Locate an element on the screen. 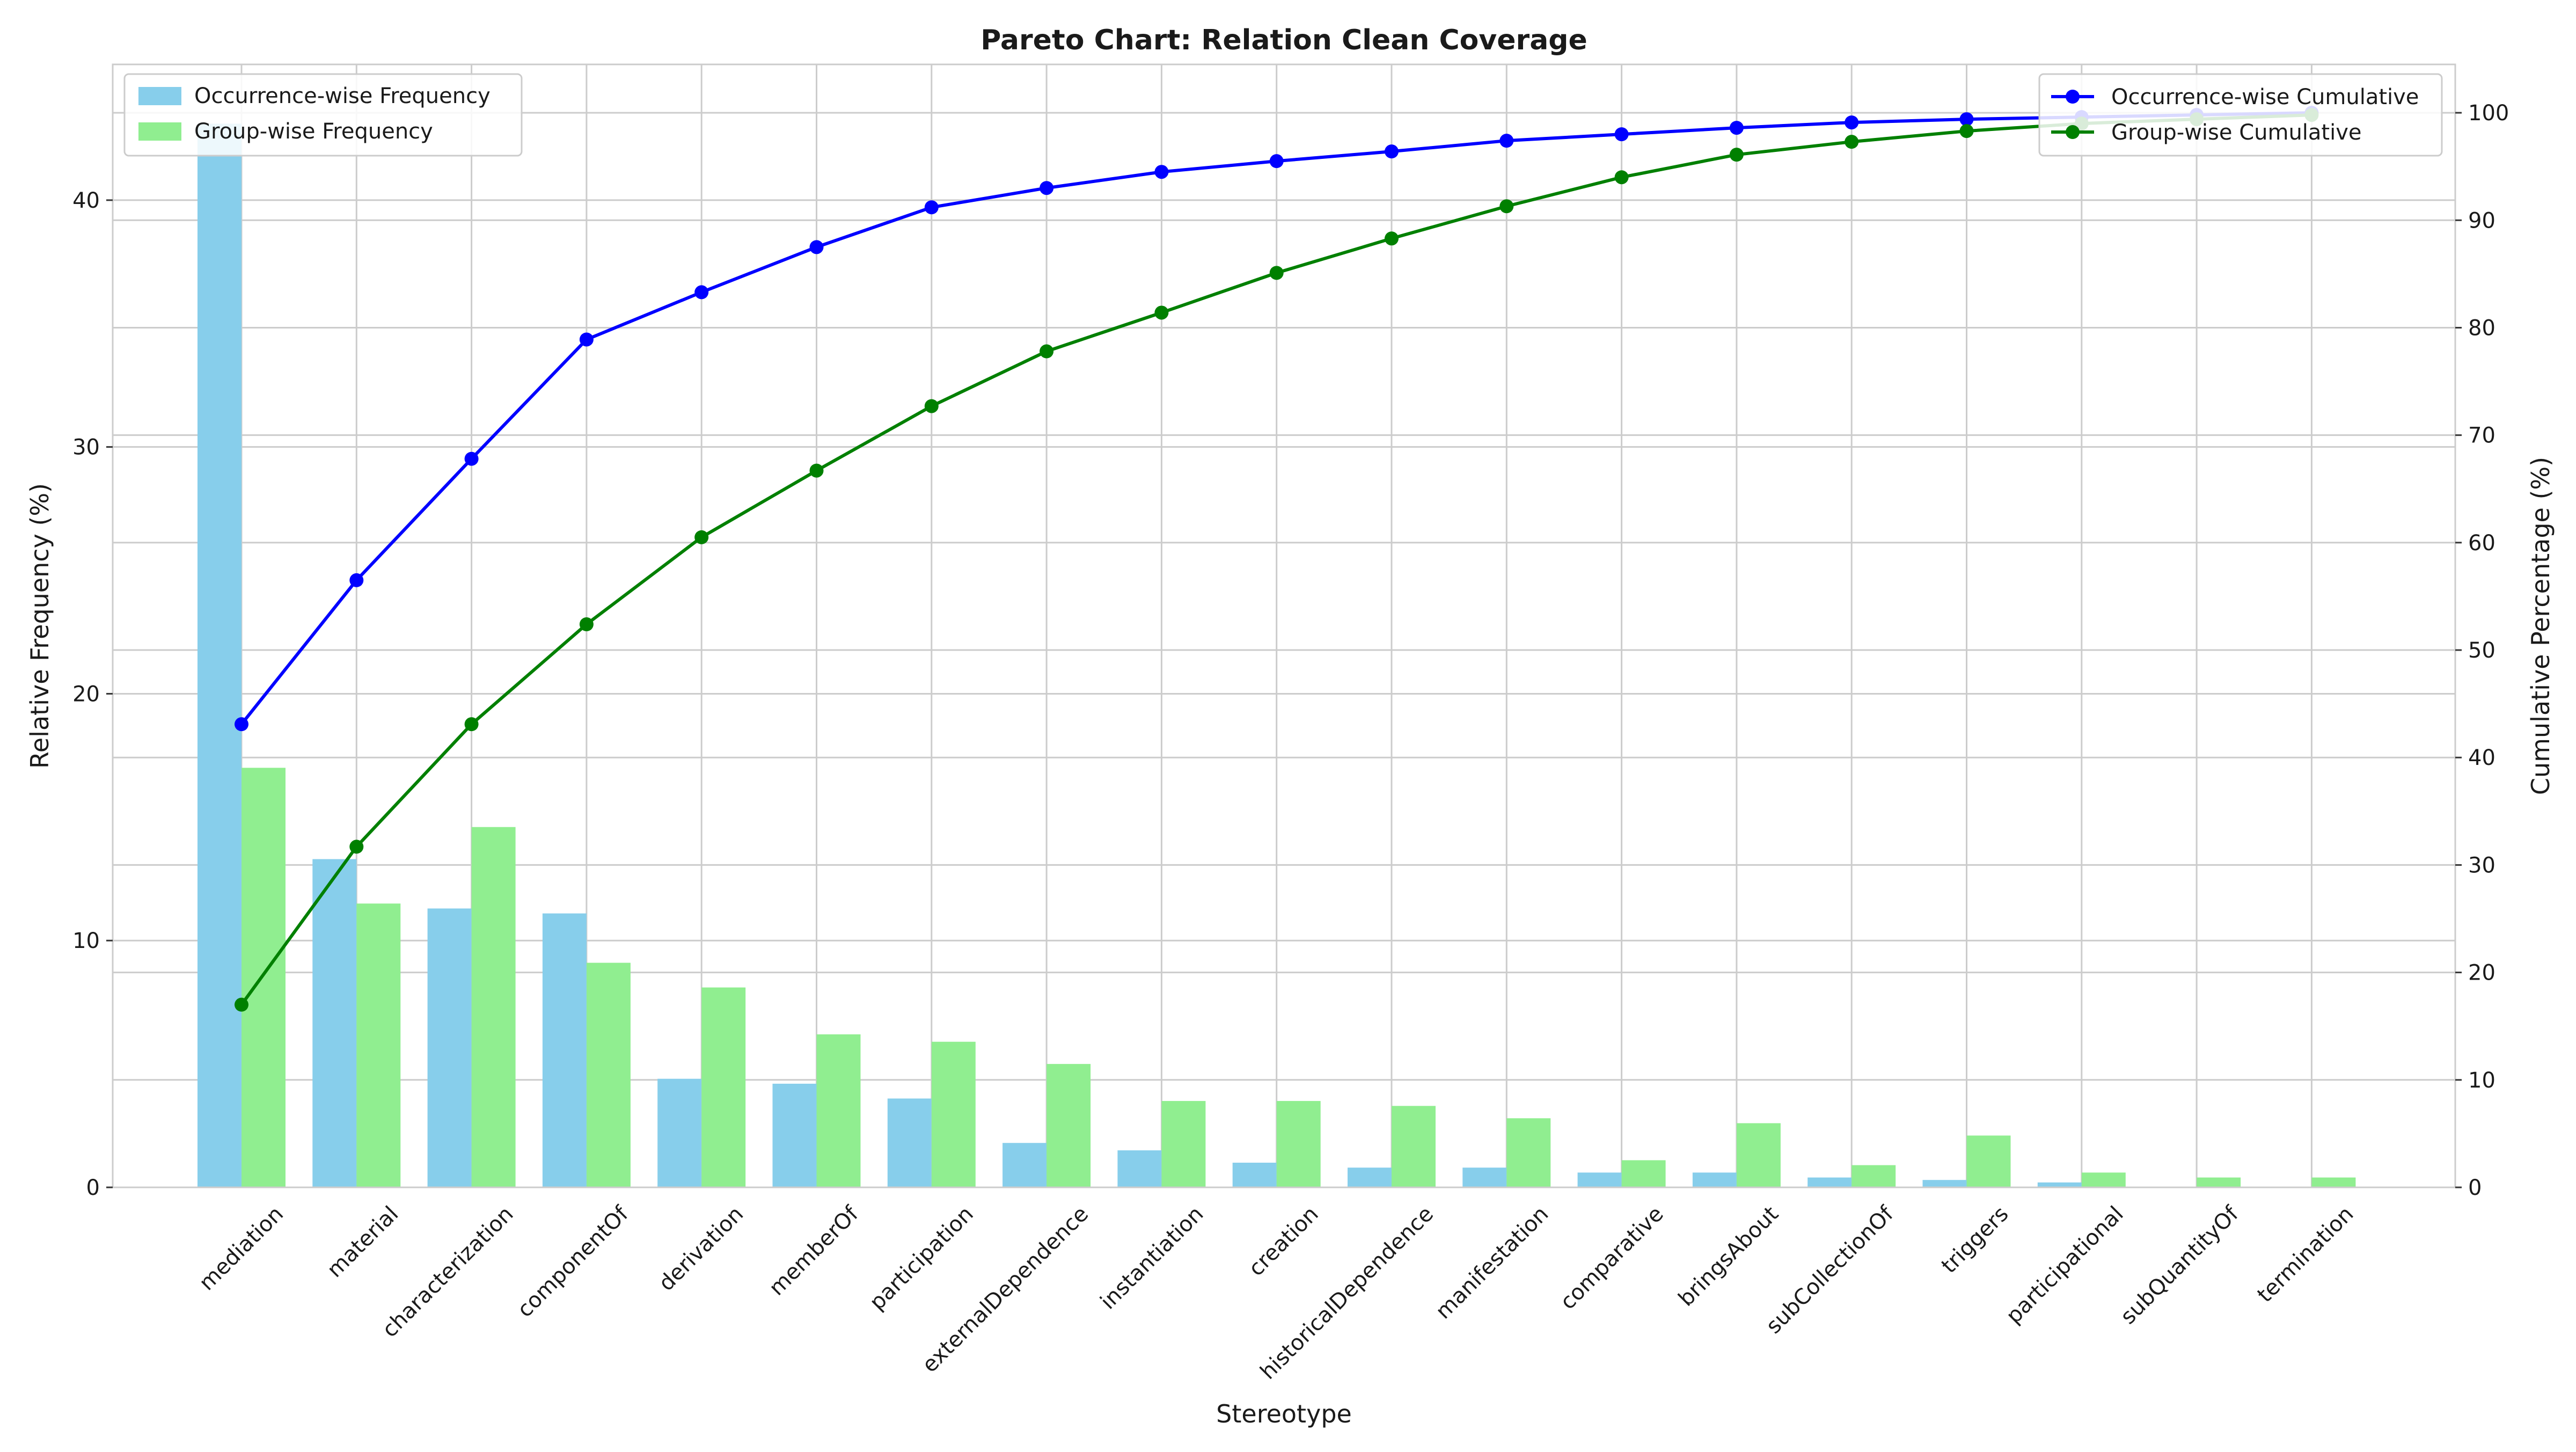 The image size is (2576, 1452). bar-group-manifestation is located at coordinates (1528, 1152).